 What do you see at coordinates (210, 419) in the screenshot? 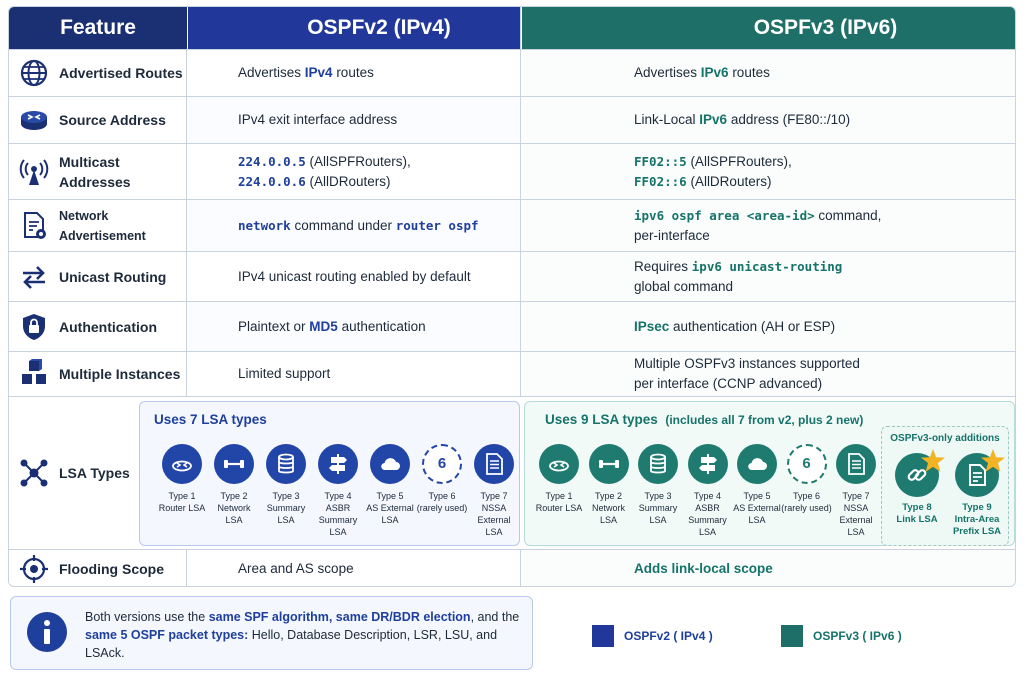
I see `lsa-v2-title: Uses 7 LSA types` at bounding box center [210, 419].